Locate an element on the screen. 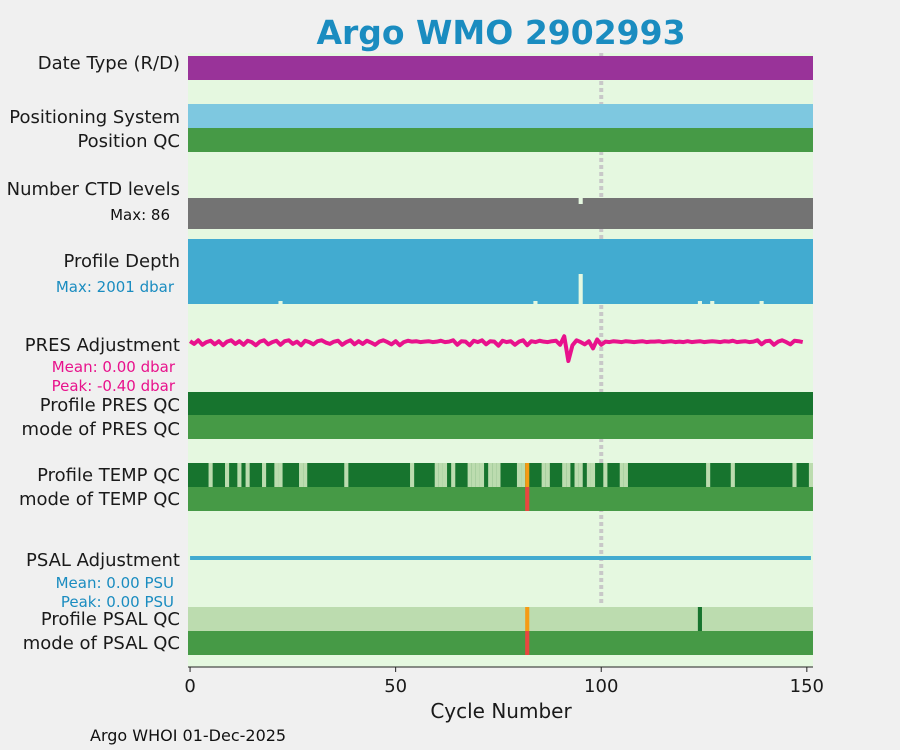 This screenshot has height=750, width=900. band-mode-psal-qc is located at coordinates (500, 643).